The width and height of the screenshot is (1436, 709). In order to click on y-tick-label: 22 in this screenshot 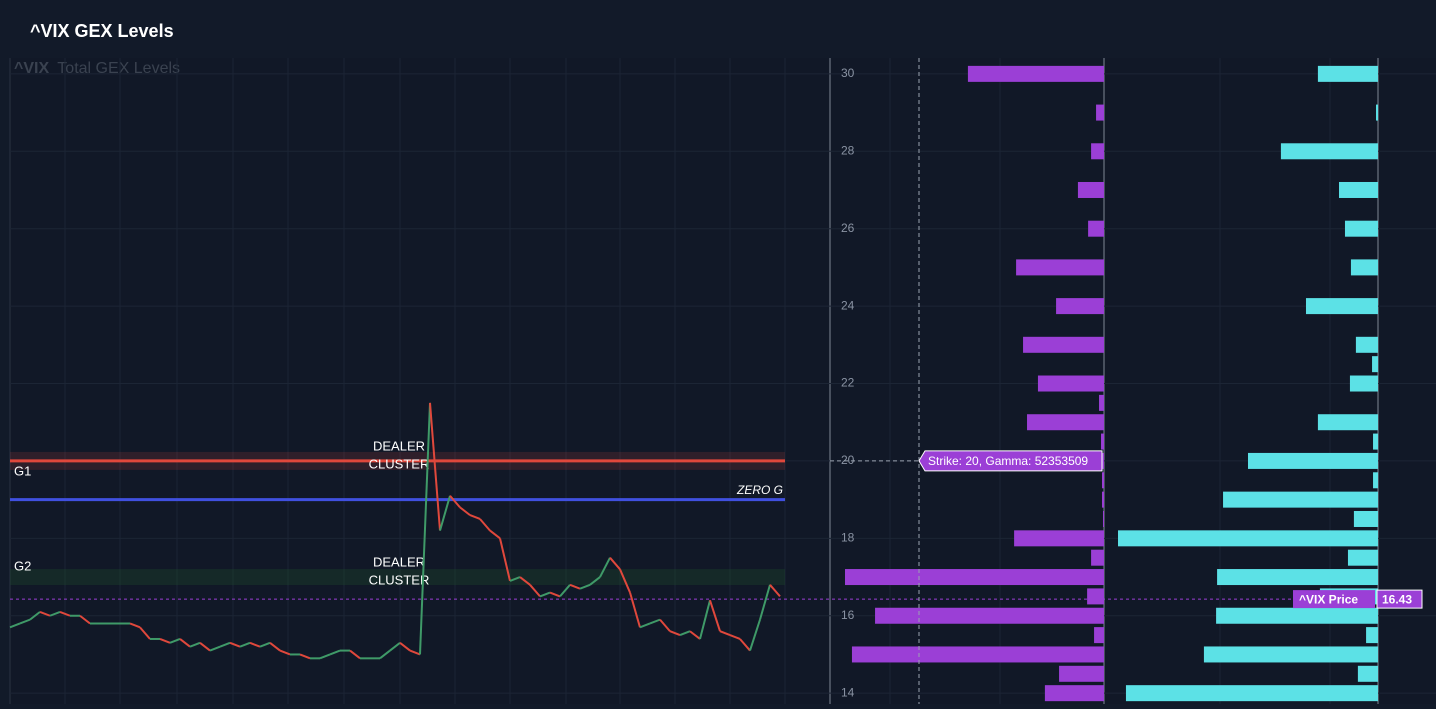, I will do `click(848, 383)`.